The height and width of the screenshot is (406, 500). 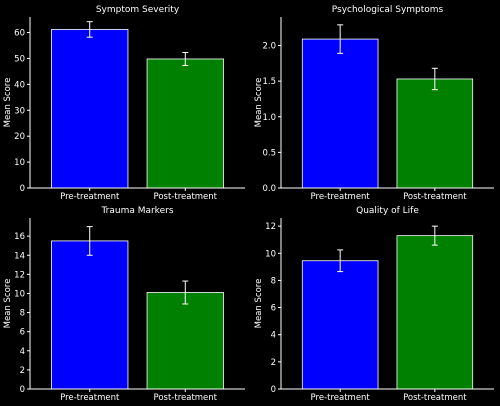 I want to click on y-tick-label: 60, so click(x=19, y=34).